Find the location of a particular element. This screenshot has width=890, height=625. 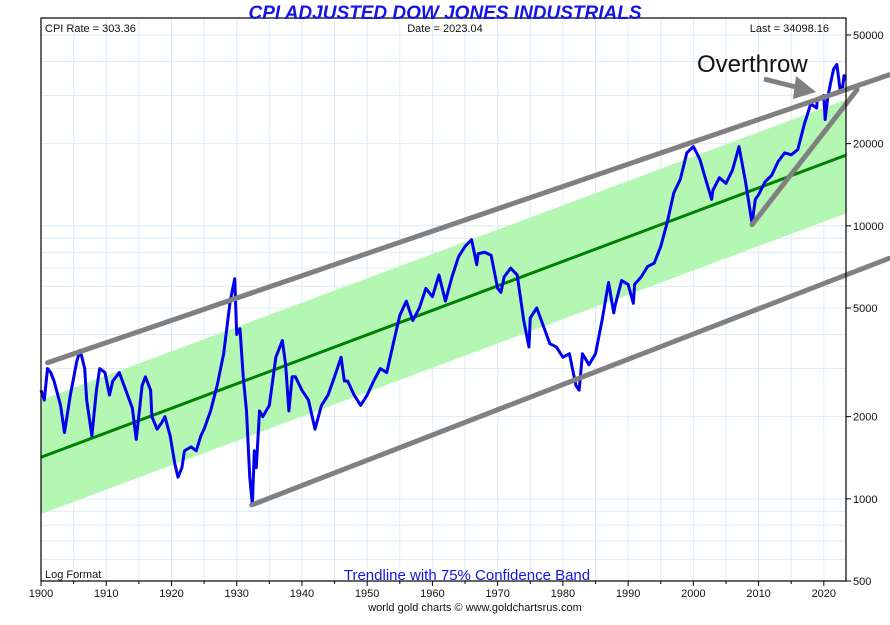

x-tick-label: 2010 is located at coordinates (758, 594).